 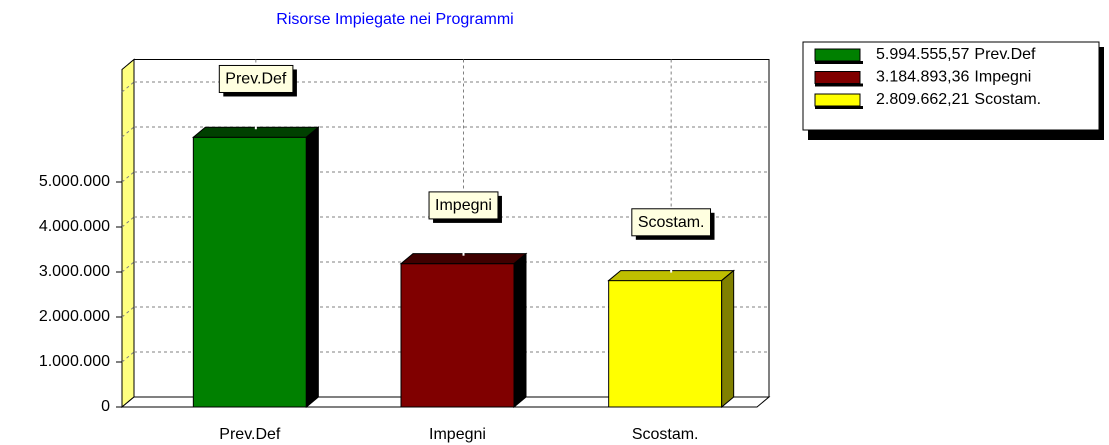 I want to click on legend-name: Scostam., so click(x=1007, y=99).